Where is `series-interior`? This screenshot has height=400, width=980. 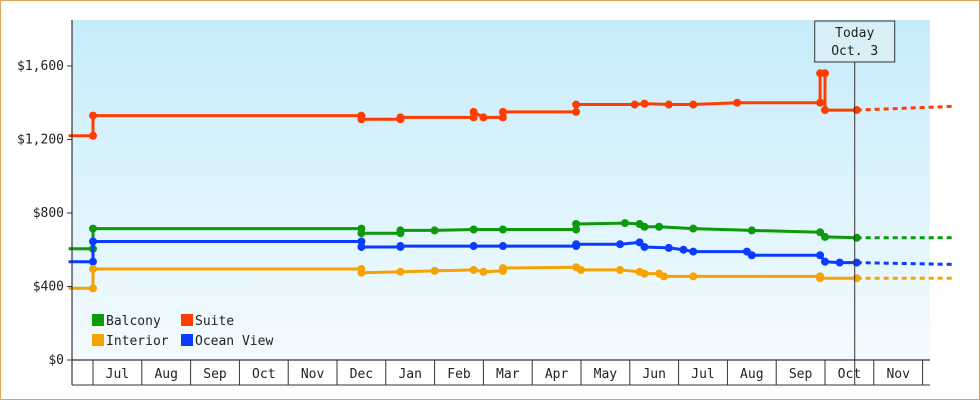 series-interior is located at coordinates (510, 278).